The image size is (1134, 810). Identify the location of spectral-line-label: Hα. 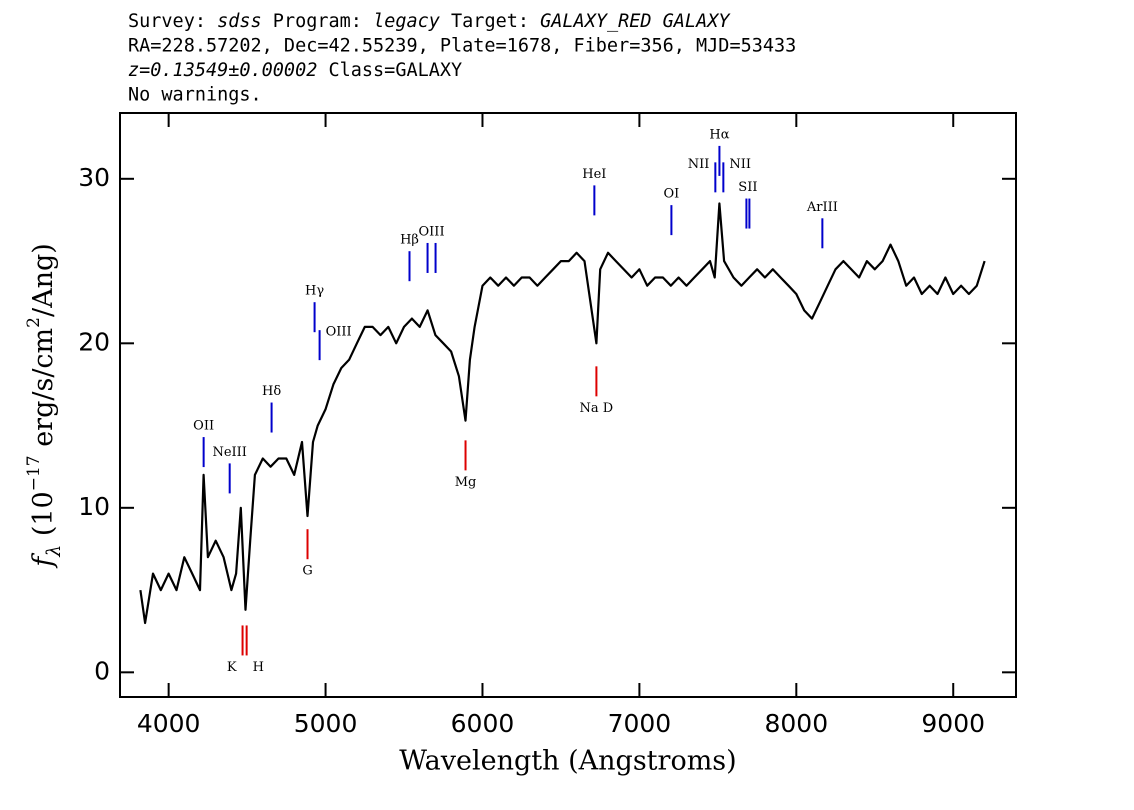
(719, 134).